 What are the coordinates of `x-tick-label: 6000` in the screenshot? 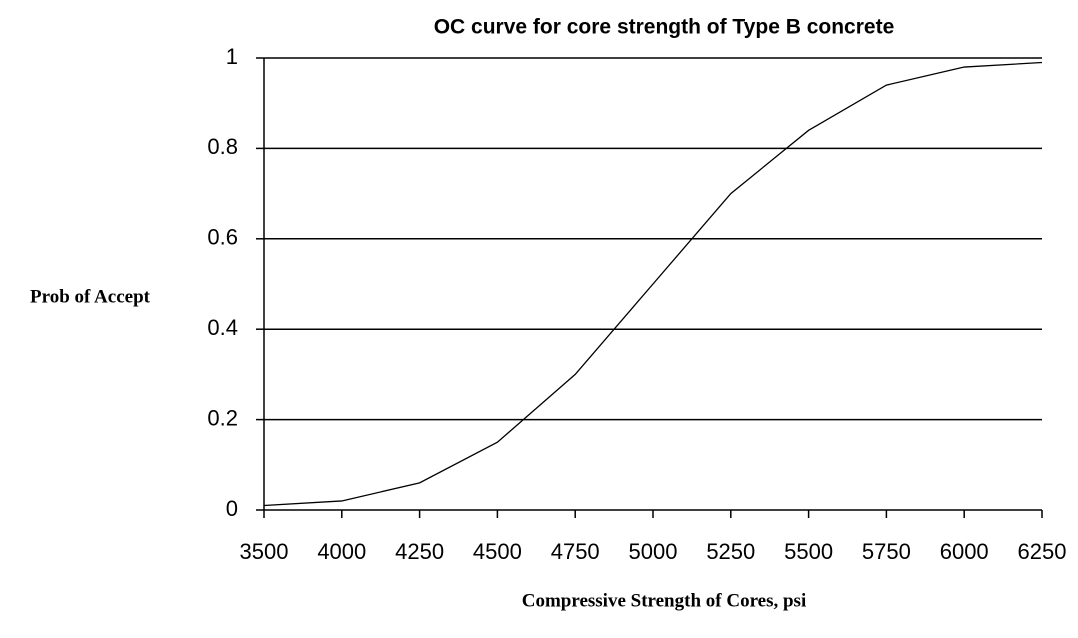 It's located at (964, 551).